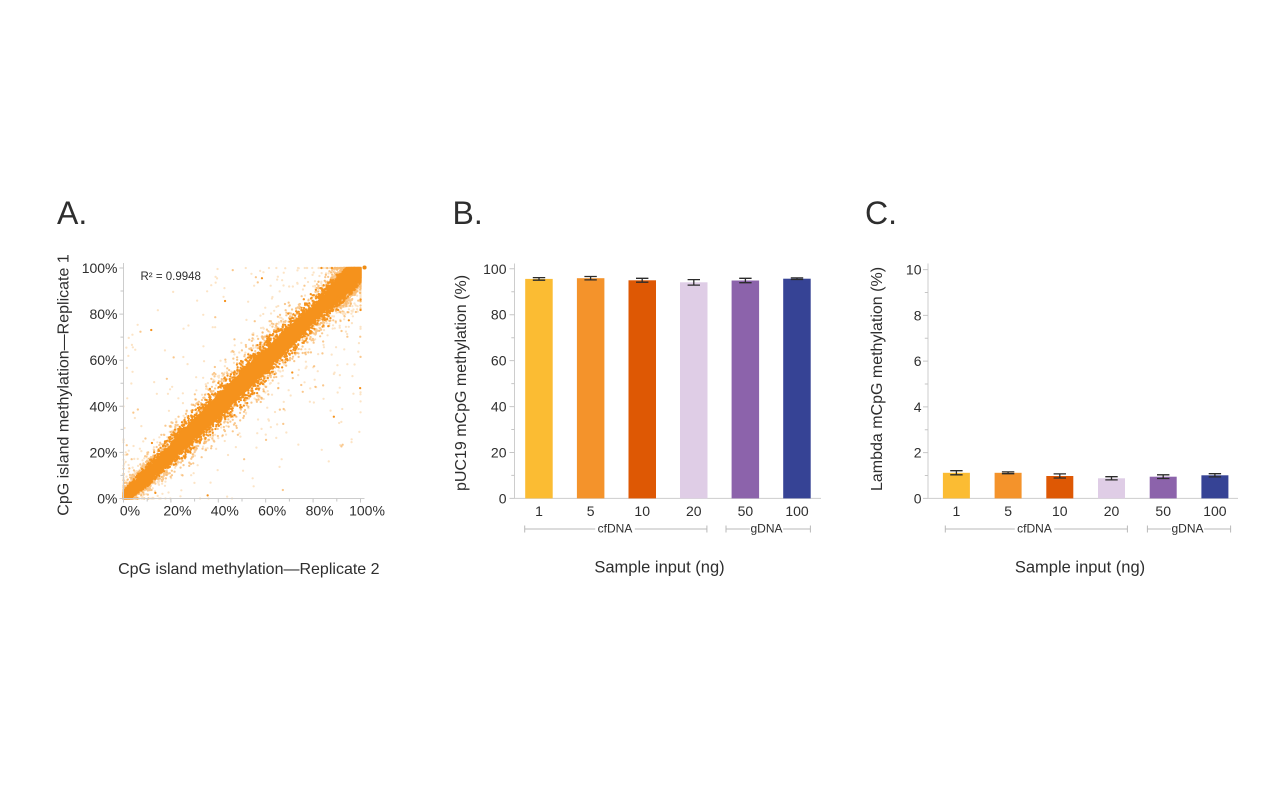  I want to click on svg-text: 80, so click(499, 315).